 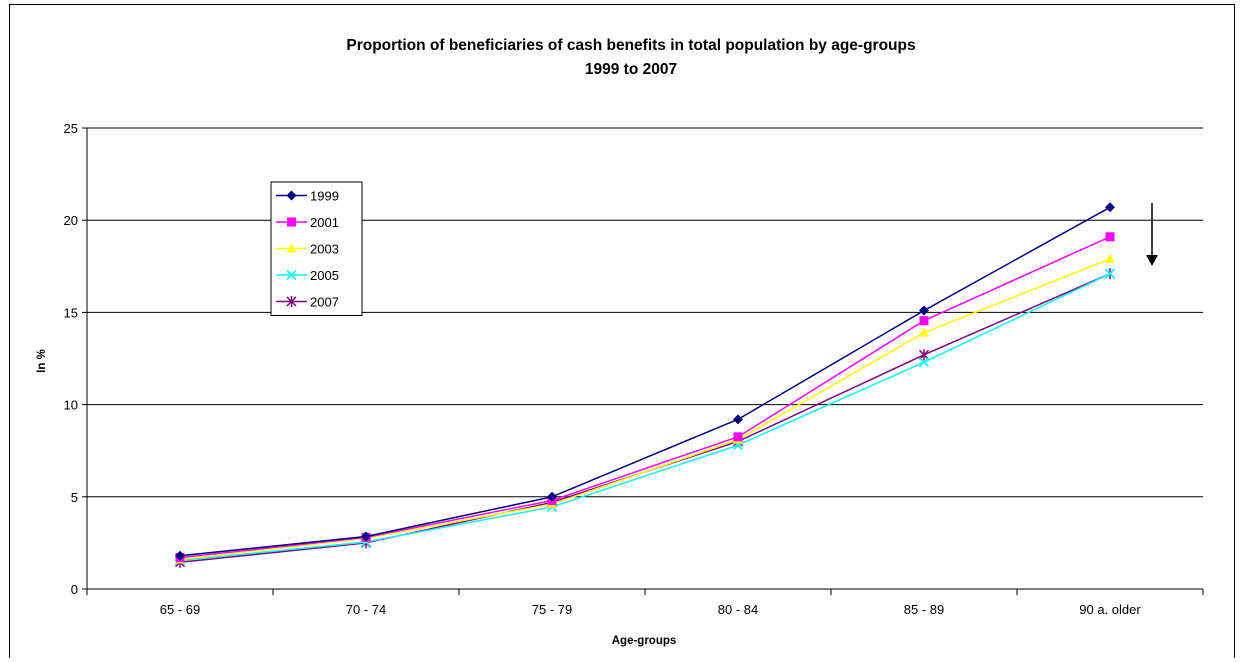 What do you see at coordinates (42, 361) in the screenshot?
I see `y-axis-title: In %` at bounding box center [42, 361].